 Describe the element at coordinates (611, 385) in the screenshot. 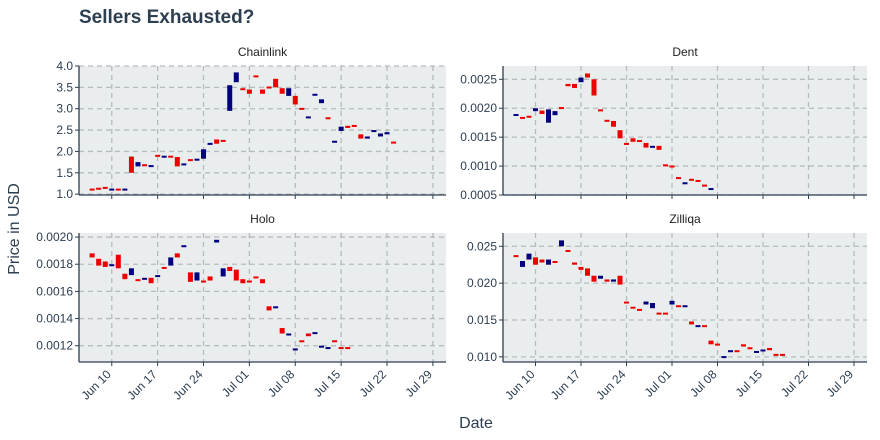

I see `x-tick-label: Jun 24` at that location.